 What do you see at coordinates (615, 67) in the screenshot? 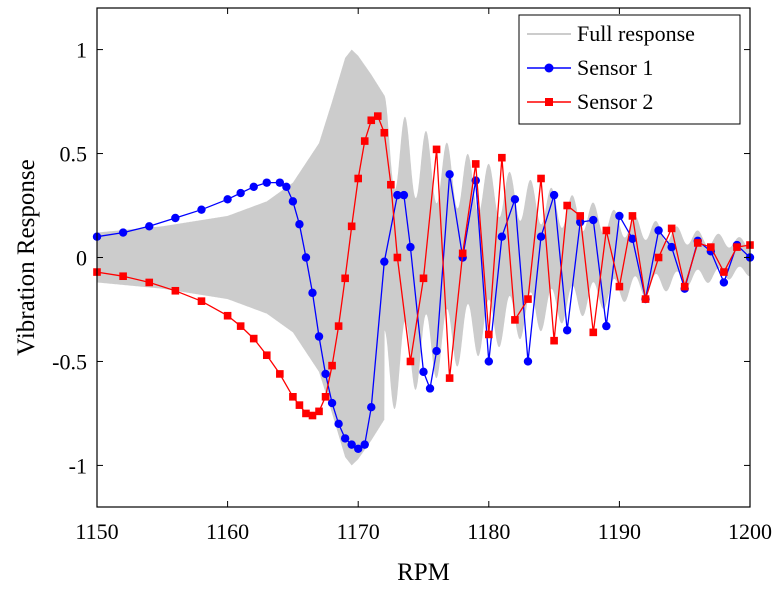
I see `legend-entry-label: Sensor 1` at bounding box center [615, 67].